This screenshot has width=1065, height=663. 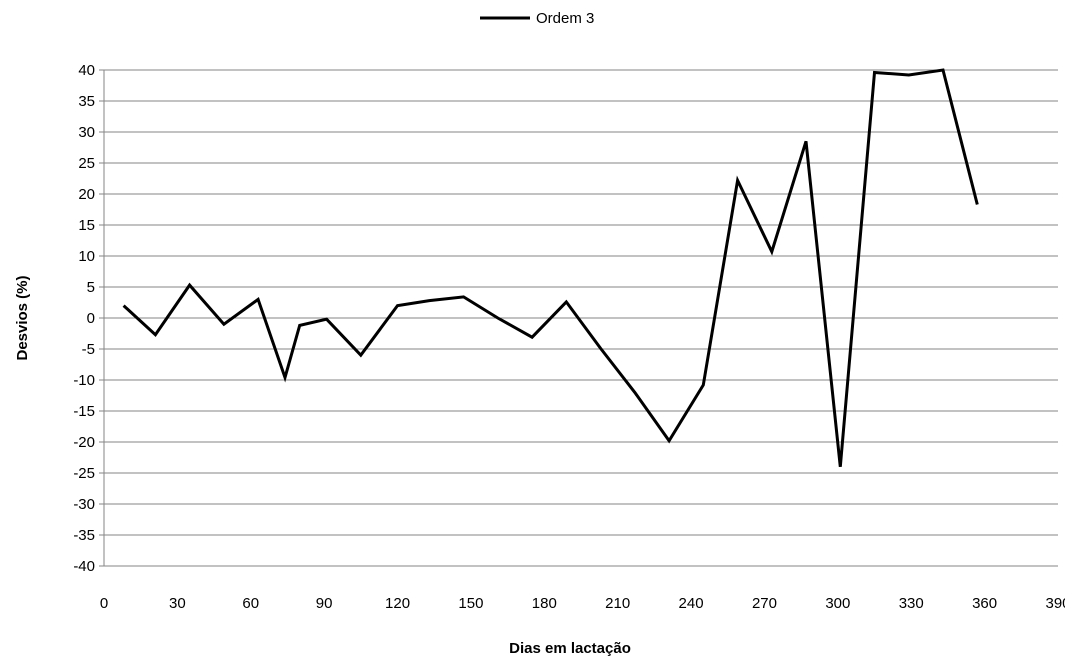 What do you see at coordinates (617, 603) in the screenshot?
I see `x-tick-label: 210` at bounding box center [617, 603].